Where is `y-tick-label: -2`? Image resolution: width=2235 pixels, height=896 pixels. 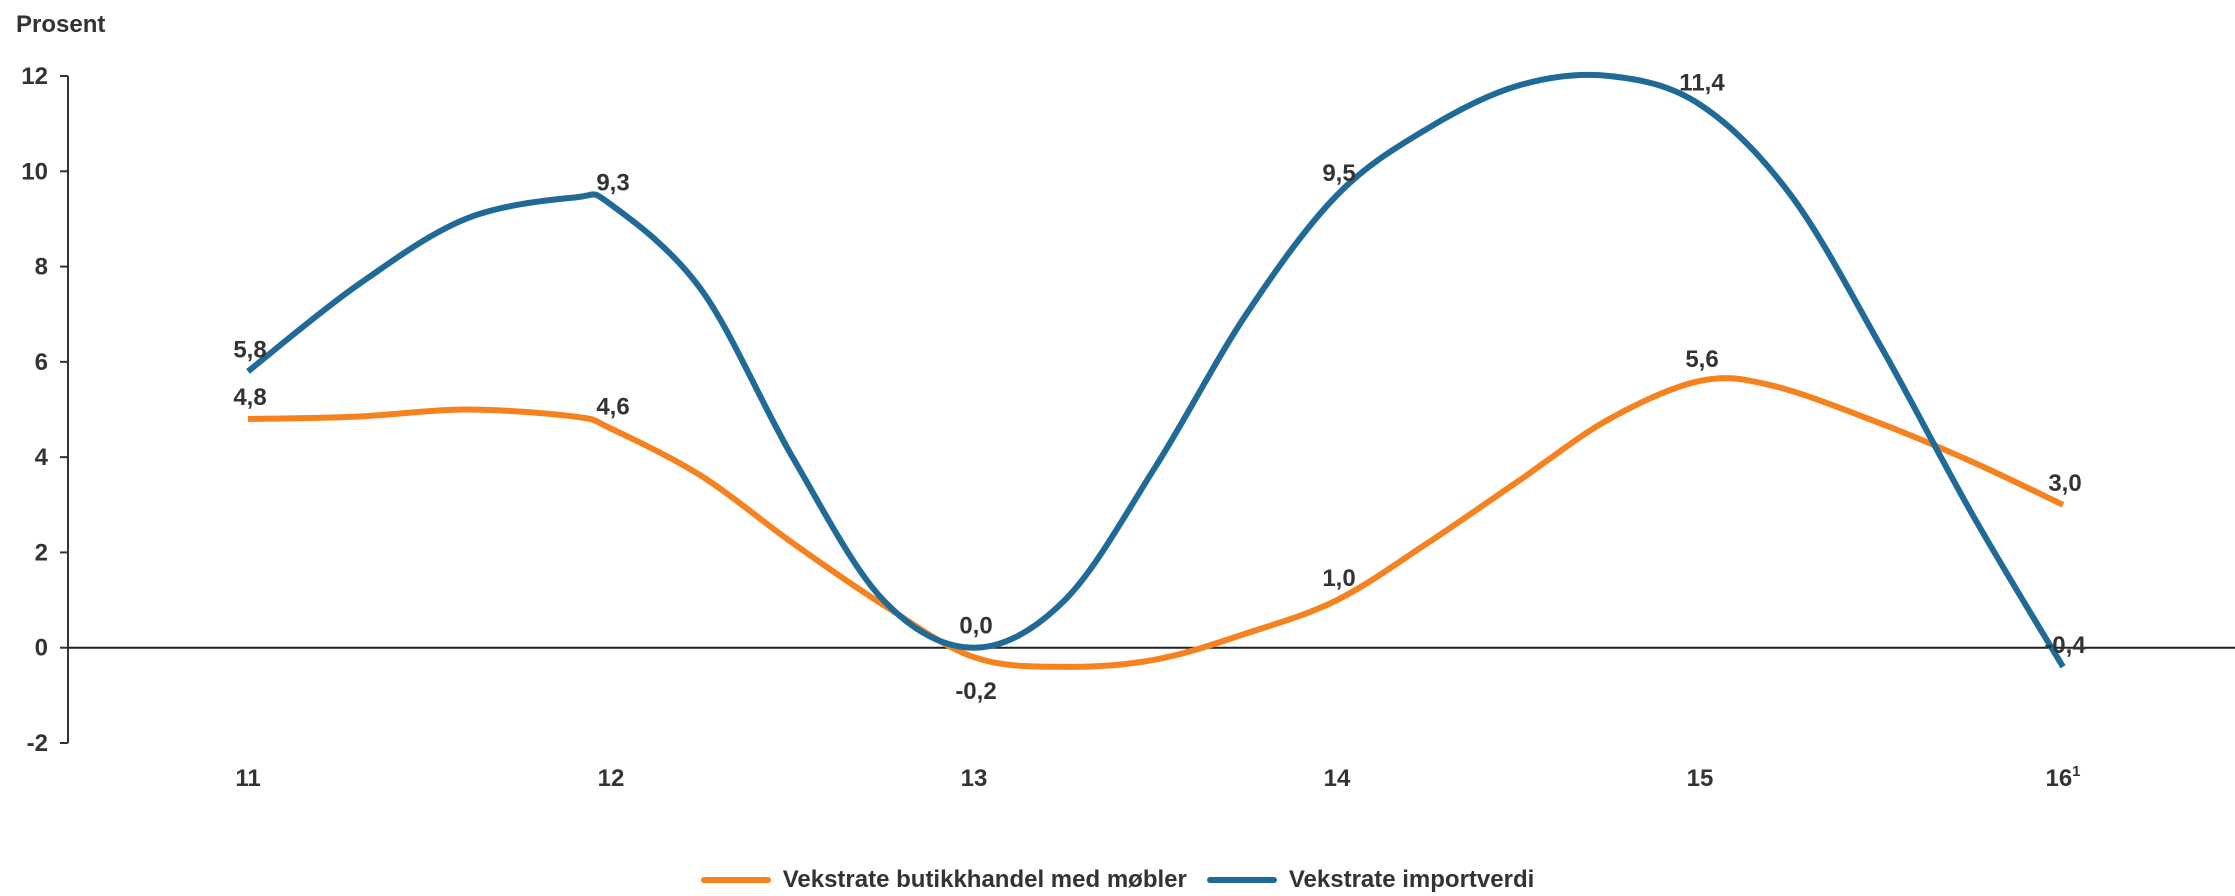 y-tick-label: -2 is located at coordinates (37, 743).